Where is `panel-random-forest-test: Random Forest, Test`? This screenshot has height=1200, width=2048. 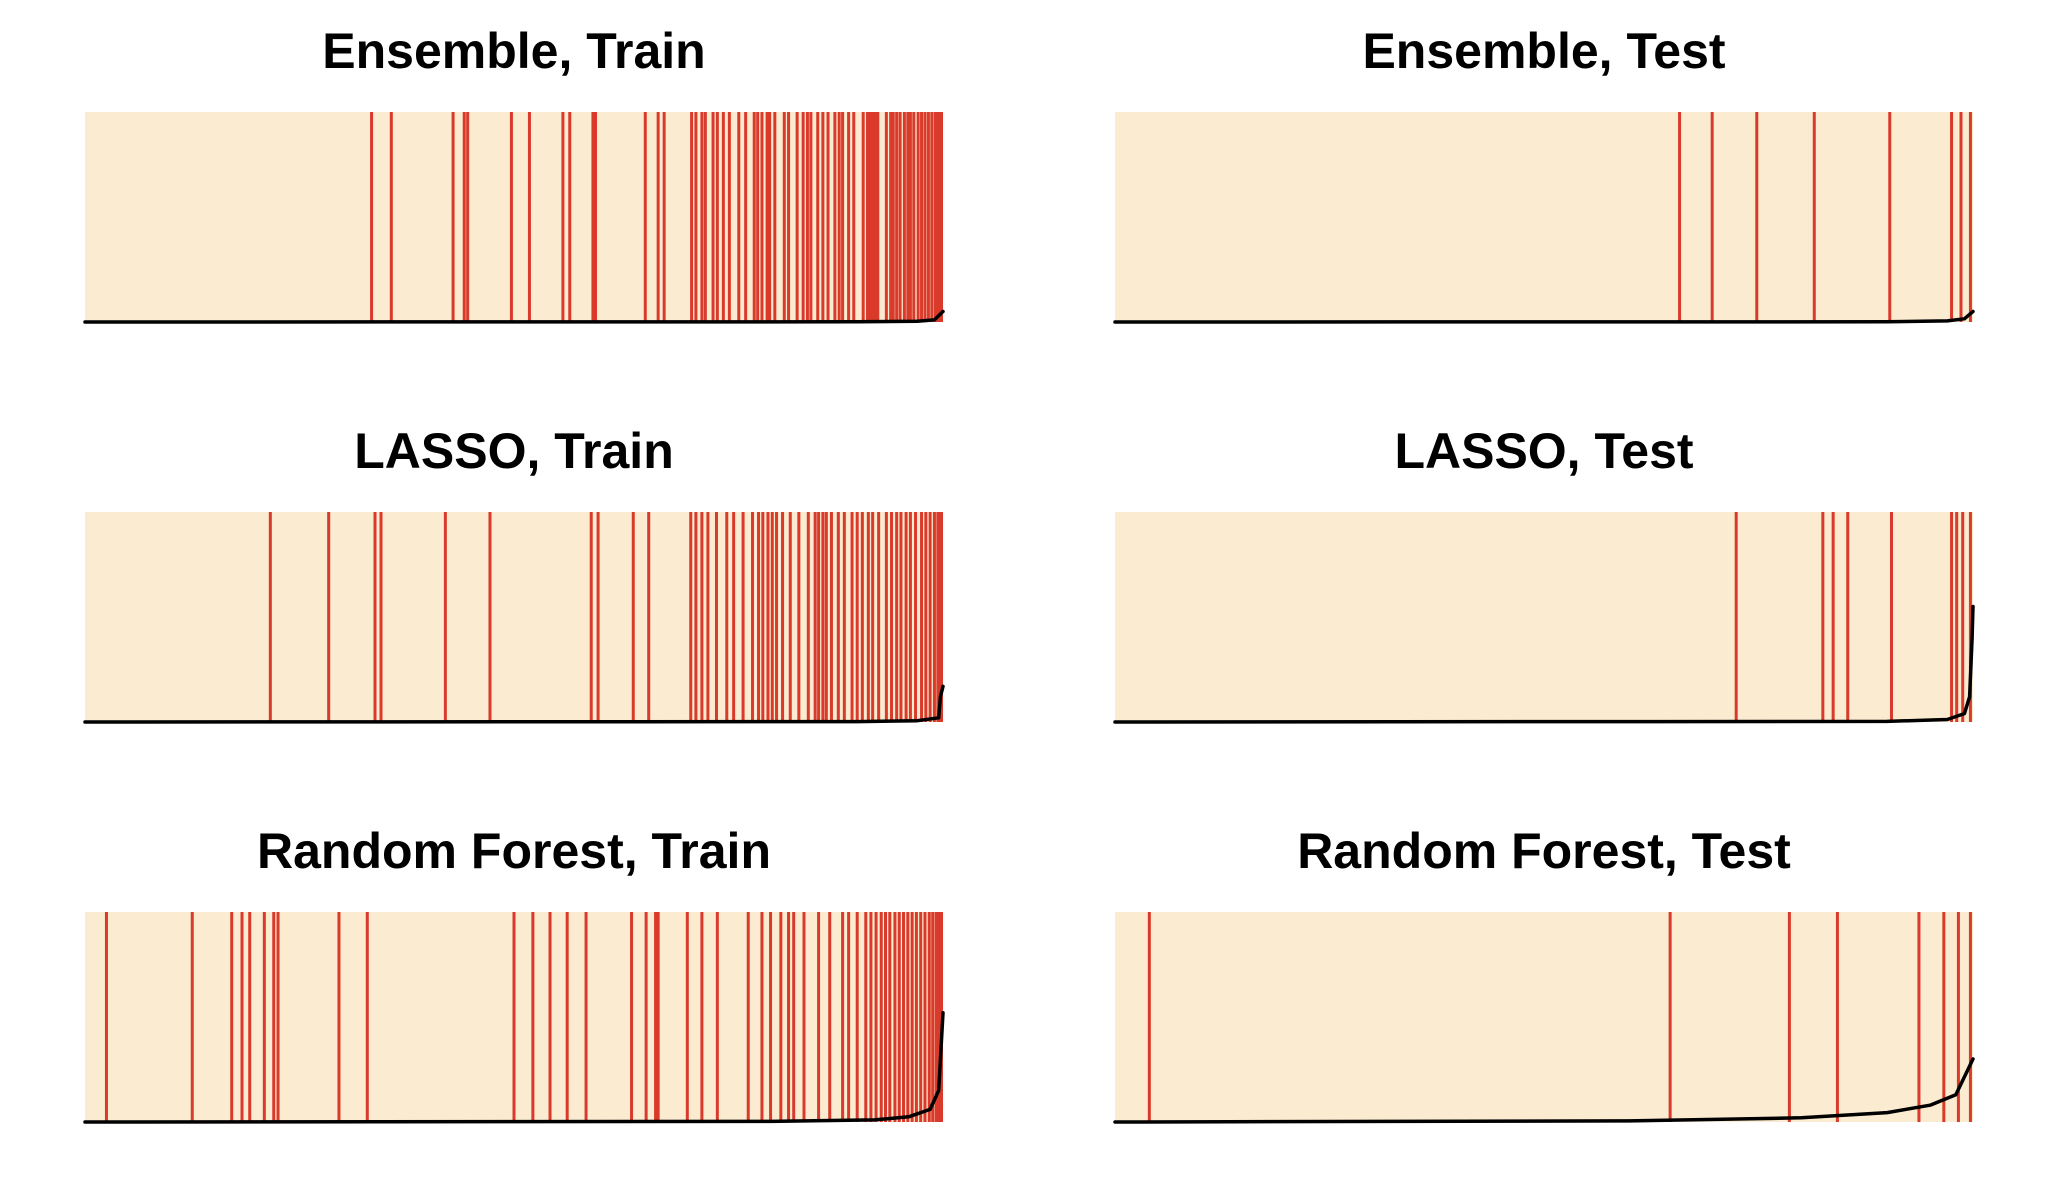 panel-random-forest-test: Random Forest, Test is located at coordinates (1544, 1000).